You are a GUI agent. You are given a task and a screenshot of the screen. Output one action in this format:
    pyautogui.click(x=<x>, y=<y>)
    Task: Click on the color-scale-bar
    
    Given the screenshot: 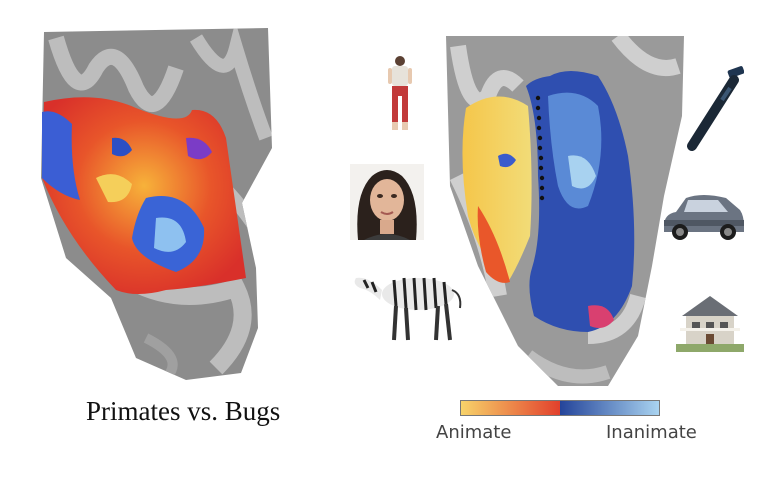 What is the action you would take?
    pyautogui.click(x=560, y=408)
    